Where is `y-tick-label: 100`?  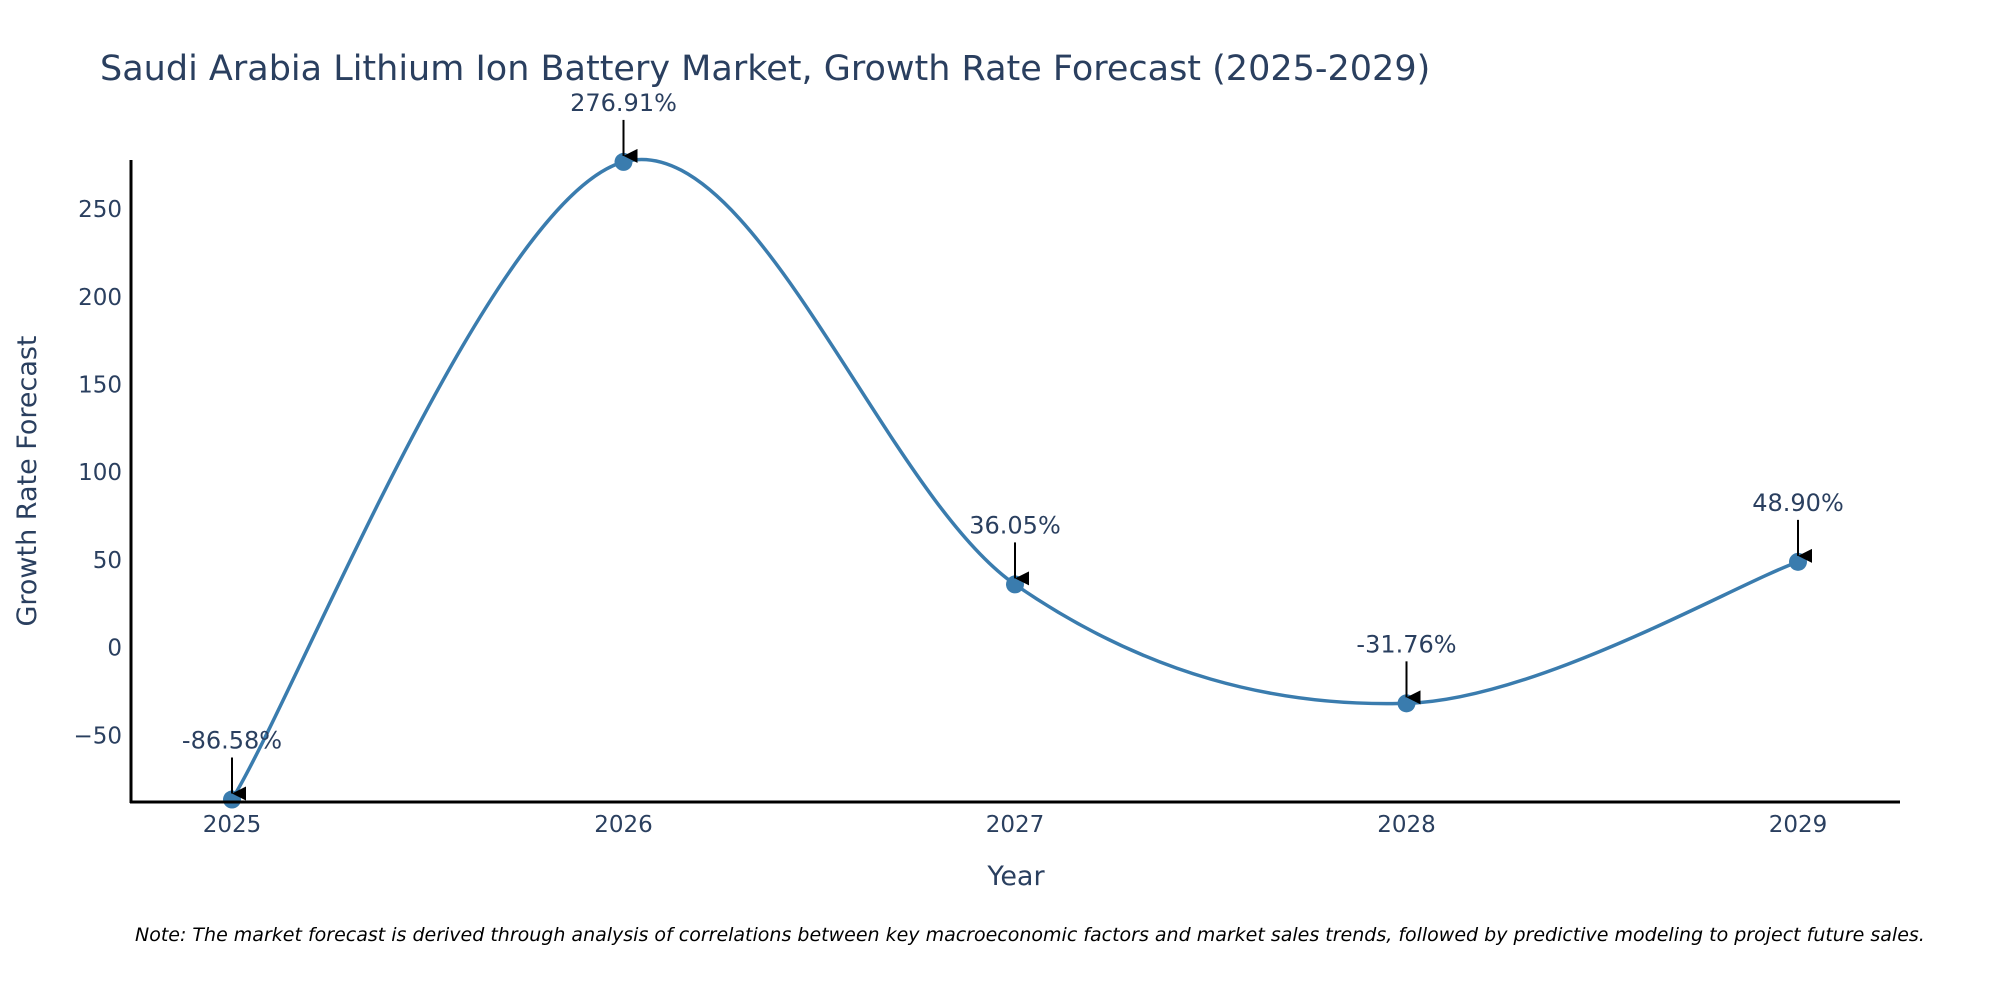 y-tick-label: 100 is located at coordinates (100, 473).